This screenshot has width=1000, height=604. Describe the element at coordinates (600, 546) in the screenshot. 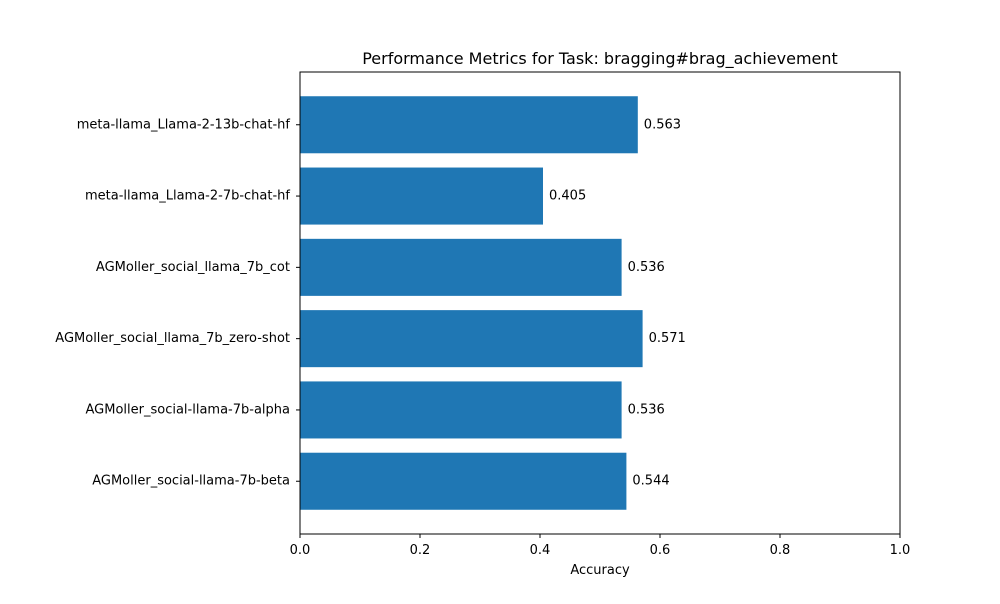

I see `x-axis: 0.0 0.2 0.4 0.6 0.8 1.0` at that location.